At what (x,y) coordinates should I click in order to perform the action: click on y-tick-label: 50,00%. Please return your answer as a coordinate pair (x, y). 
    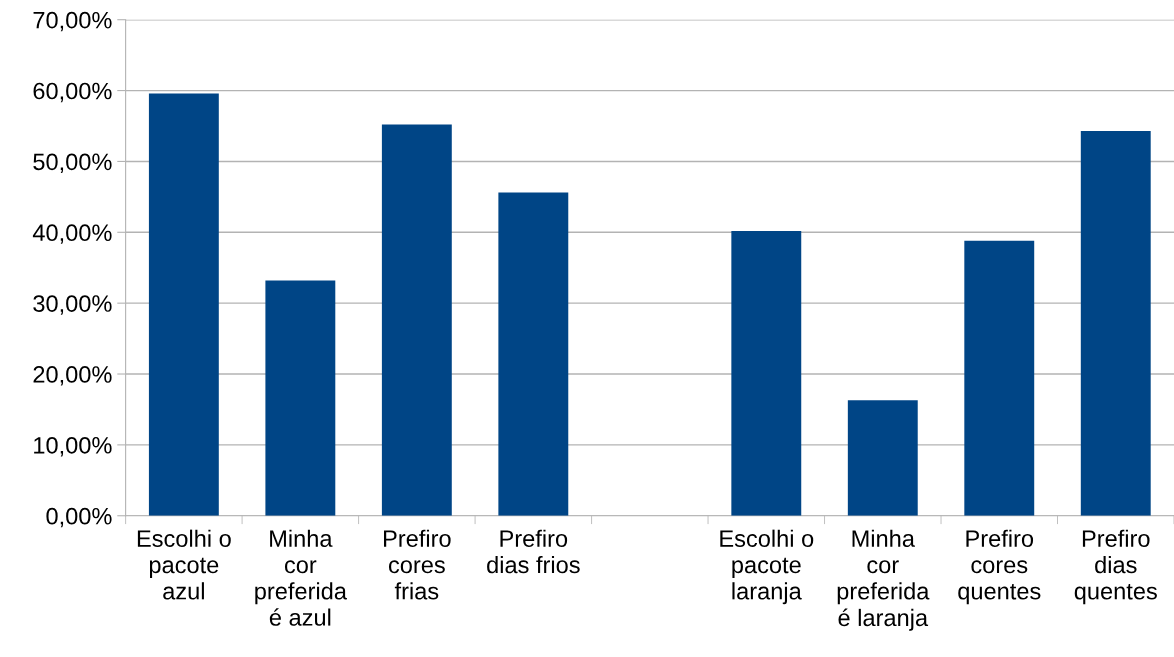
    Looking at the image, I should click on (72, 163).